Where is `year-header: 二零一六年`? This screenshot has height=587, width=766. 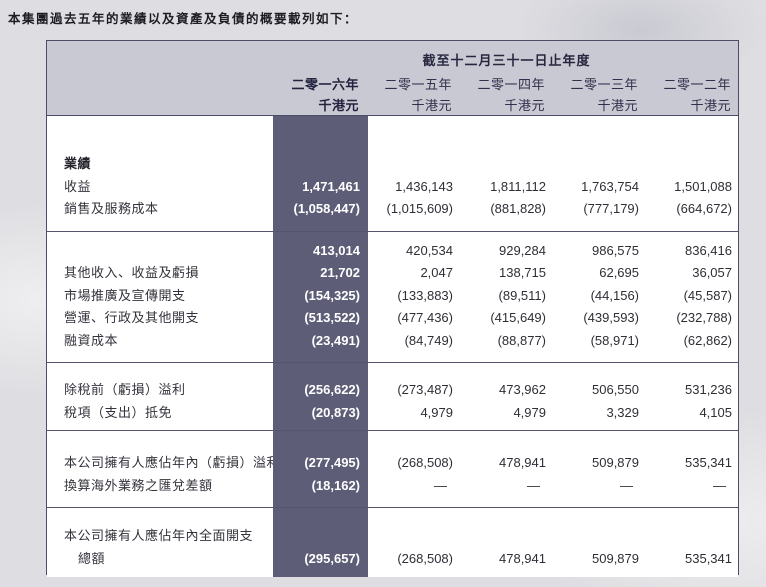 year-header: 二零一六年 is located at coordinates (325, 84).